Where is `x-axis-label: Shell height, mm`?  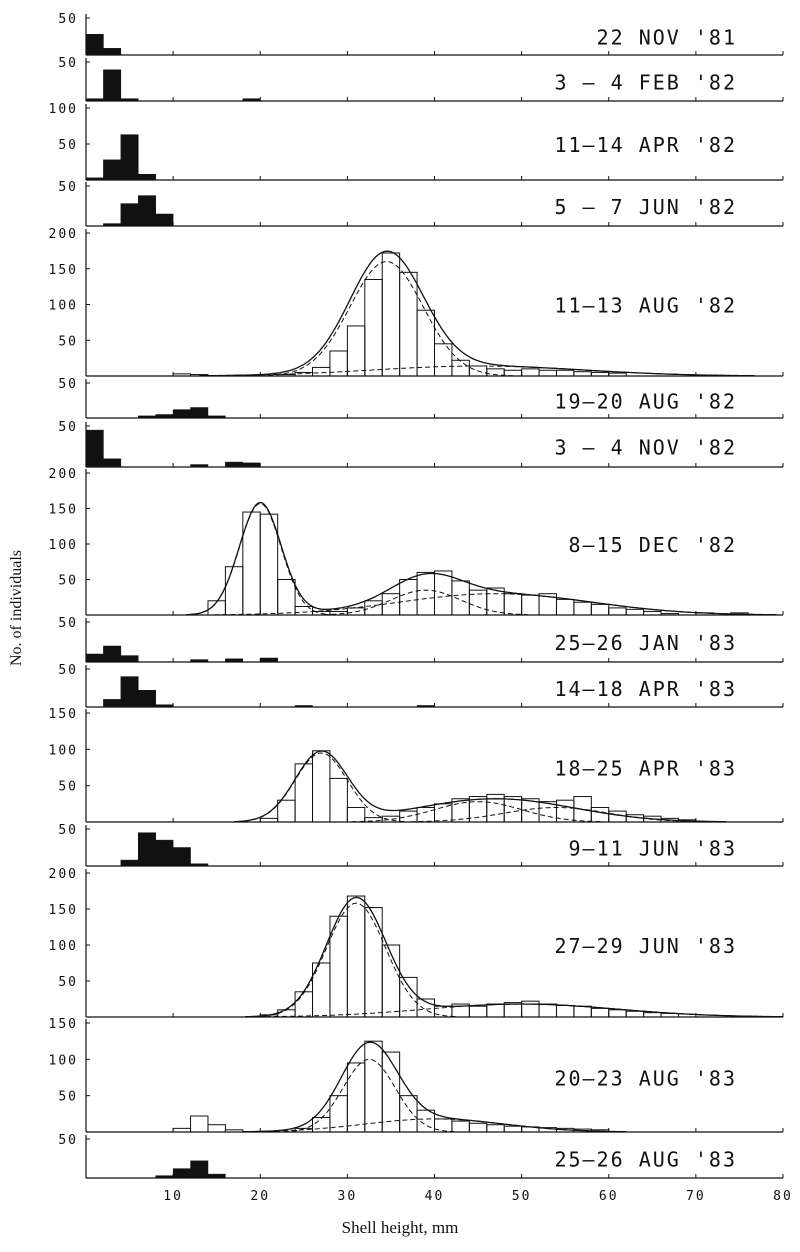
x-axis-label: Shell height, mm is located at coordinates (400, 1227).